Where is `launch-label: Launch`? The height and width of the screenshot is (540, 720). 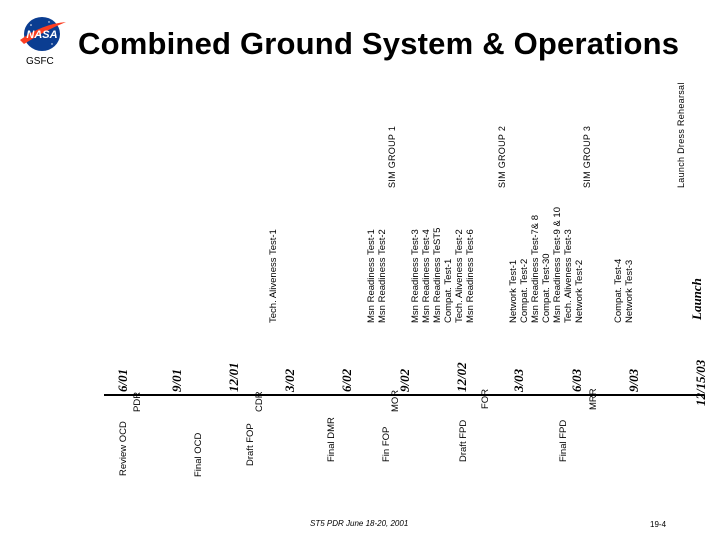 launch-label: Launch is located at coordinates (696, 299).